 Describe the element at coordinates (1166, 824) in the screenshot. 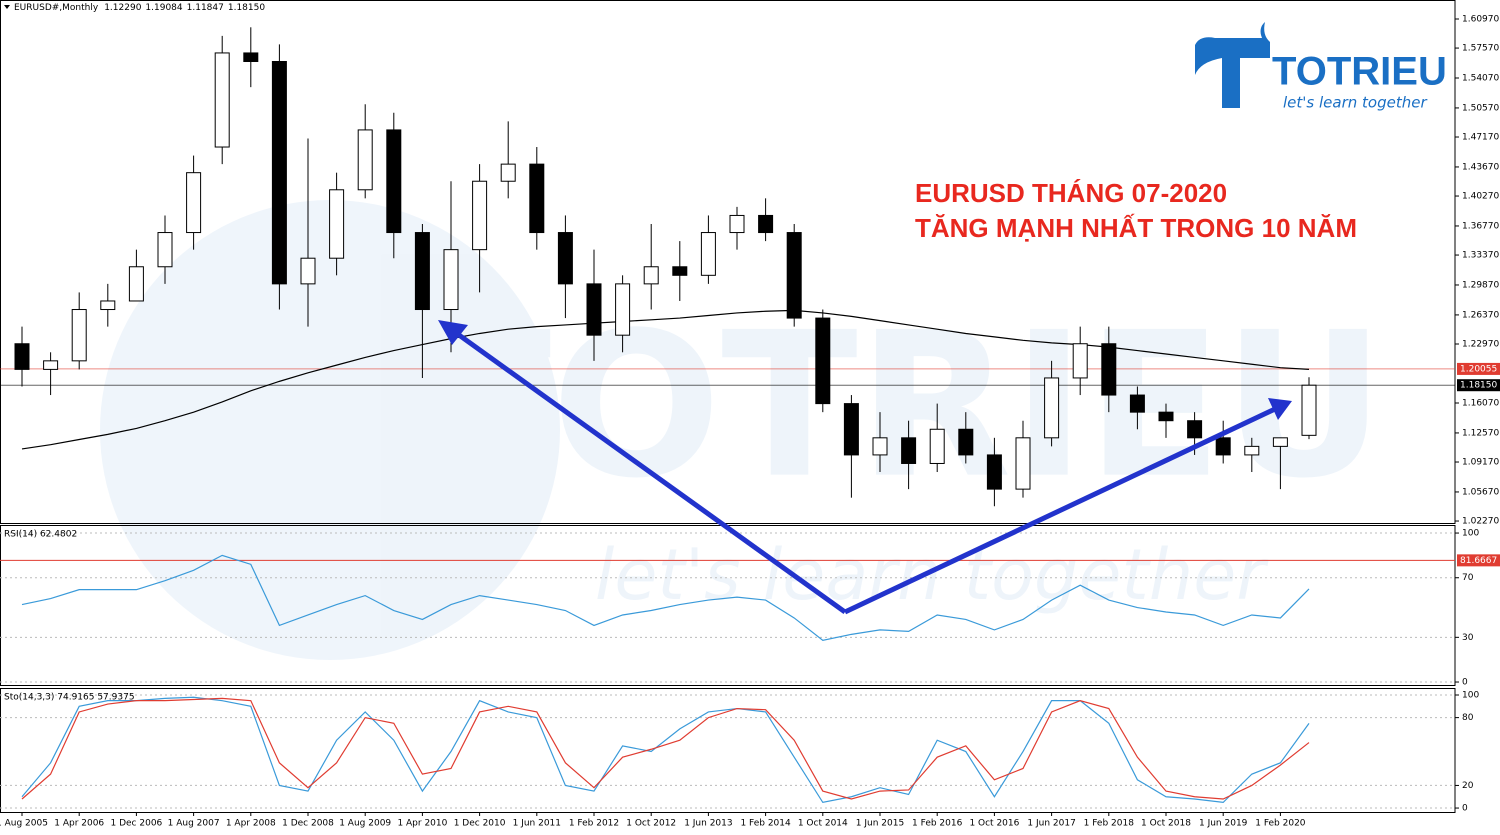

I see `x-tick-label: 1 Oct 2018` at that location.